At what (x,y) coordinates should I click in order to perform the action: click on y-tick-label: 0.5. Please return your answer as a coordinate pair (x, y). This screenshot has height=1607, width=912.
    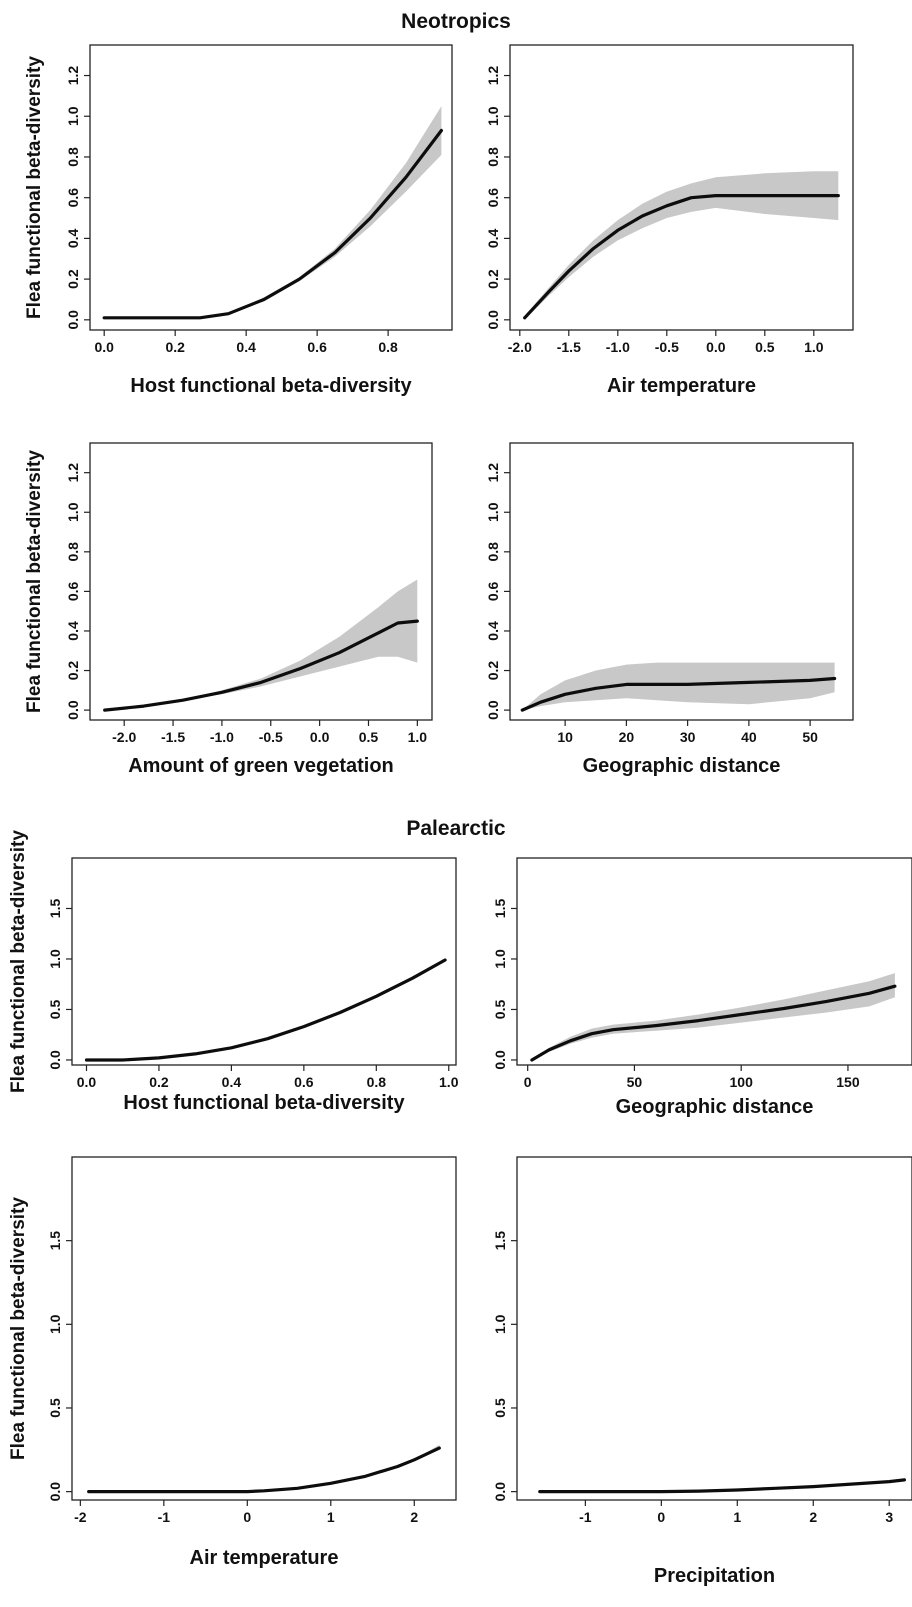
    Looking at the image, I should click on (55, 1408).